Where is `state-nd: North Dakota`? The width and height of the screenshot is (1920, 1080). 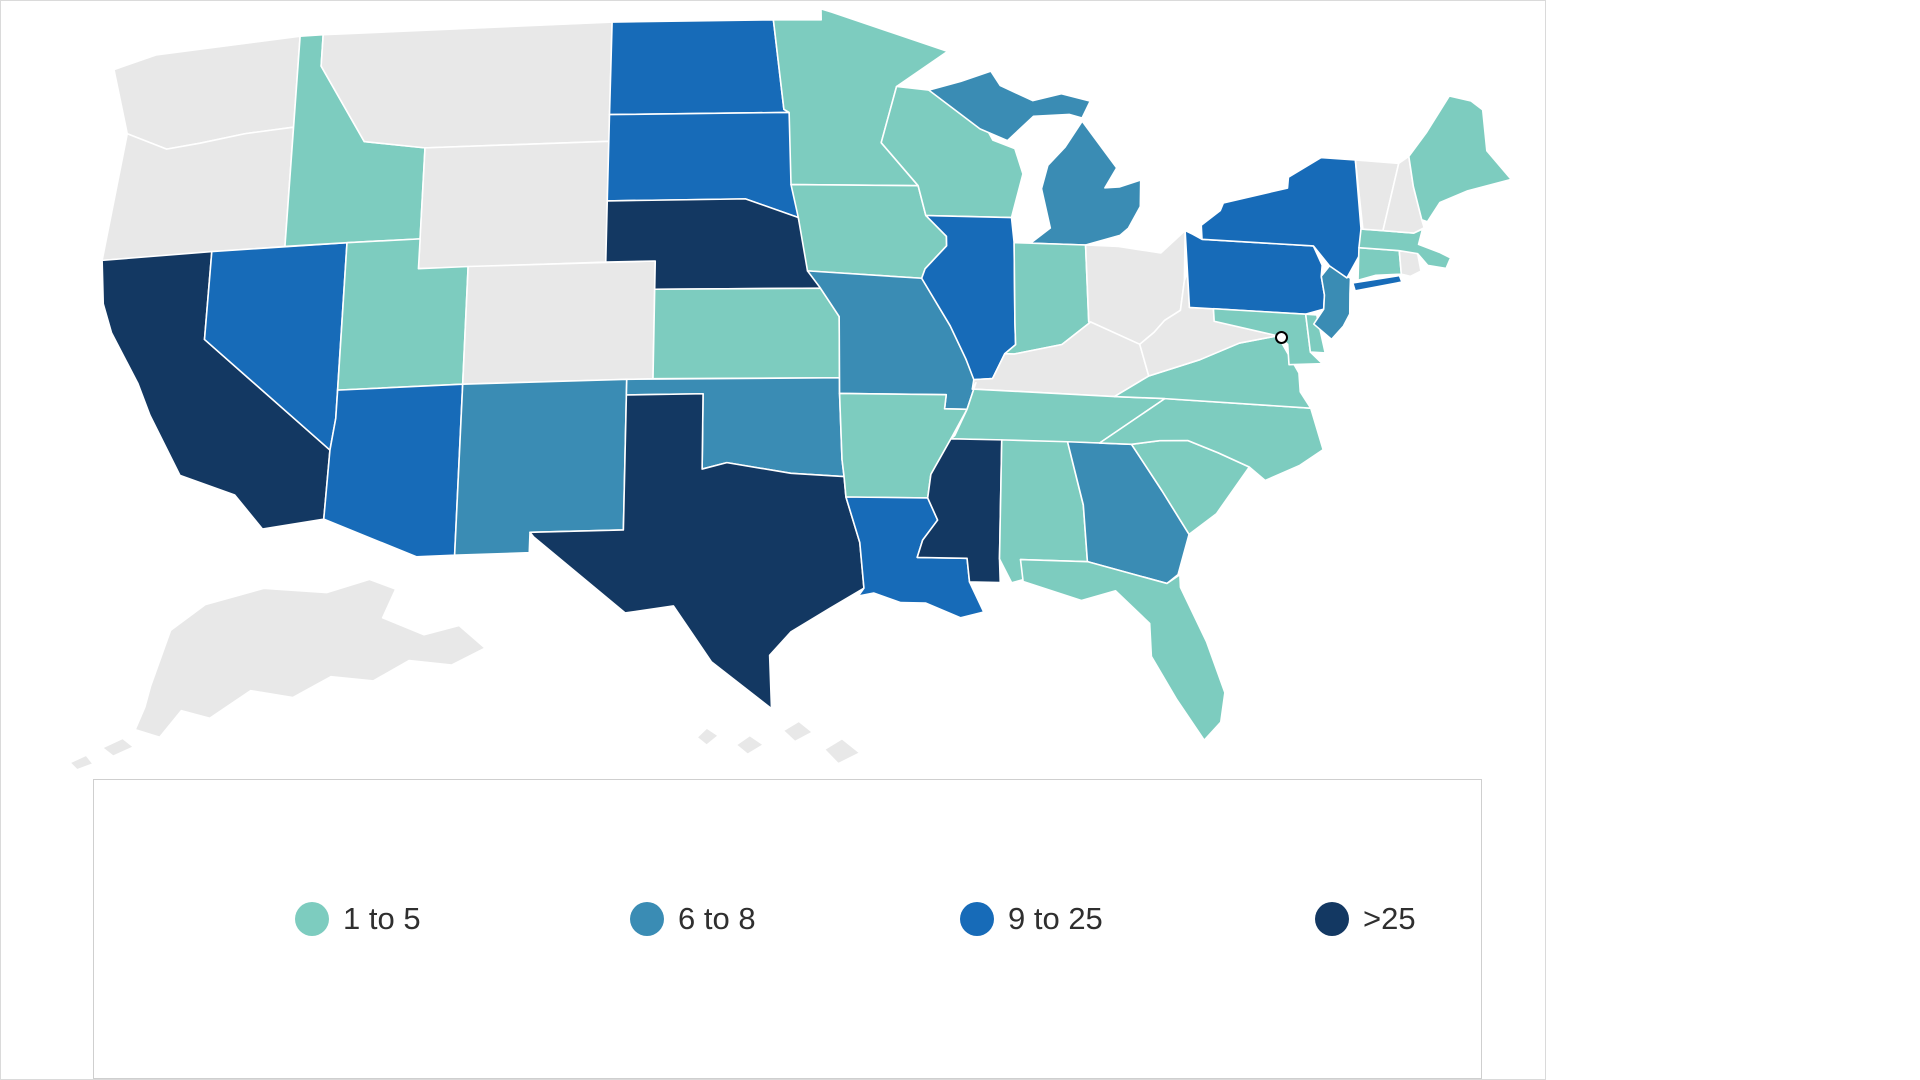 state-nd: North Dakota is located at coordinates (700, 67).